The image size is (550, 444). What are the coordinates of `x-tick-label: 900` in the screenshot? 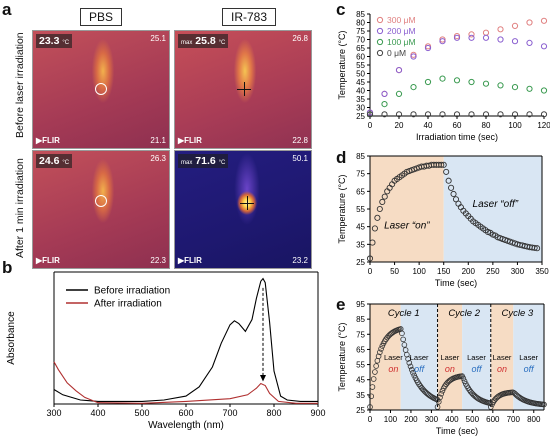 It's located at (317, 413).